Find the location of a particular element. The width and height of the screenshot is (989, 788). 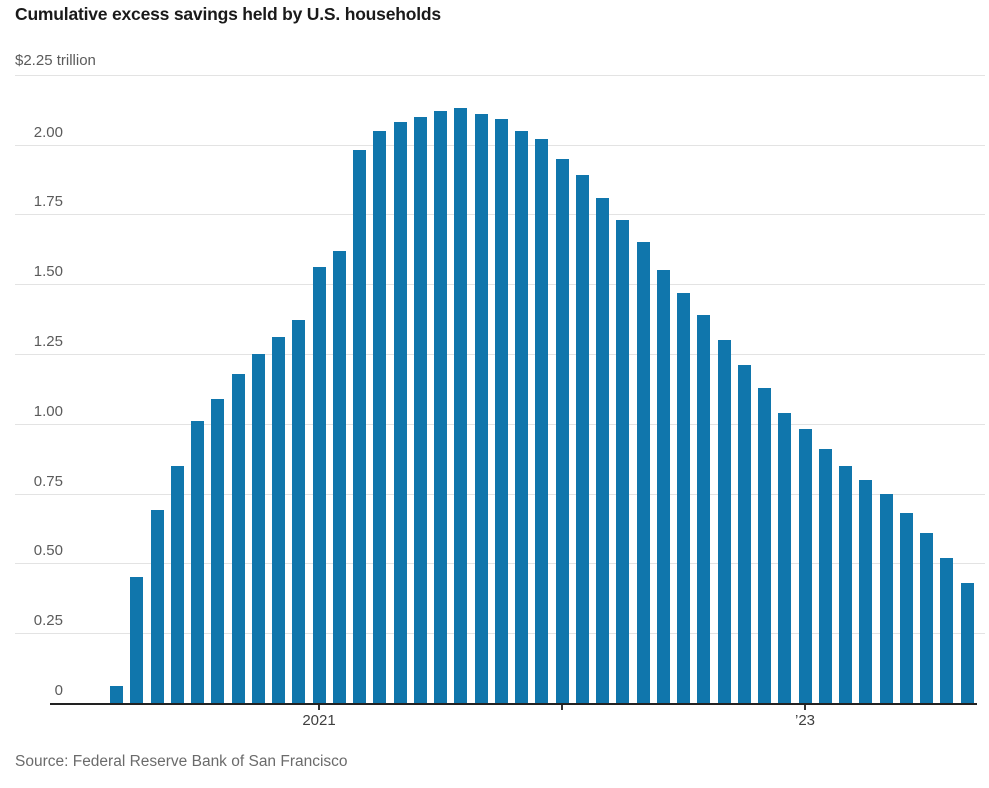

y-tick-label: 0.25 is located at coordinates (48, 621).